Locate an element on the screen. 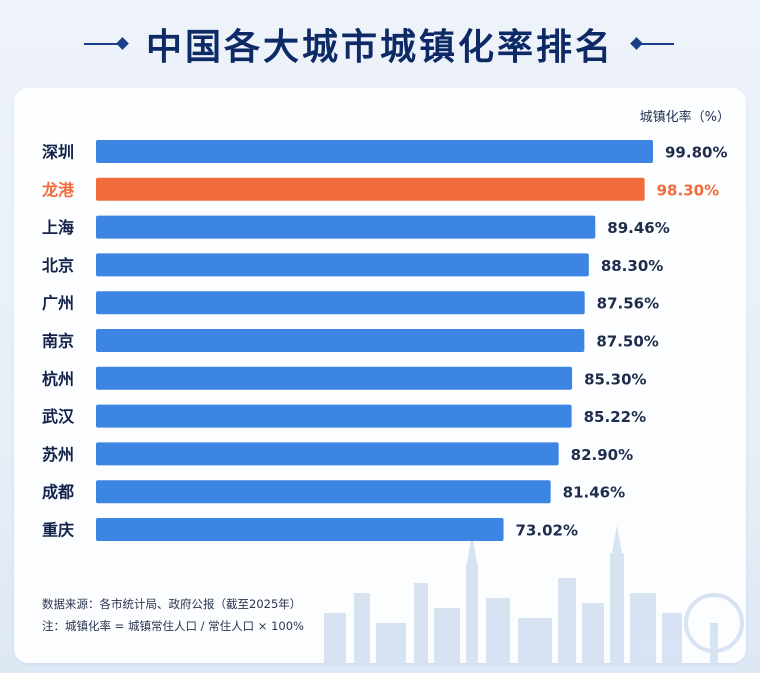 This screenshot has height=673, width=760. category-label: 广州 is located at coordinates (58, 303).